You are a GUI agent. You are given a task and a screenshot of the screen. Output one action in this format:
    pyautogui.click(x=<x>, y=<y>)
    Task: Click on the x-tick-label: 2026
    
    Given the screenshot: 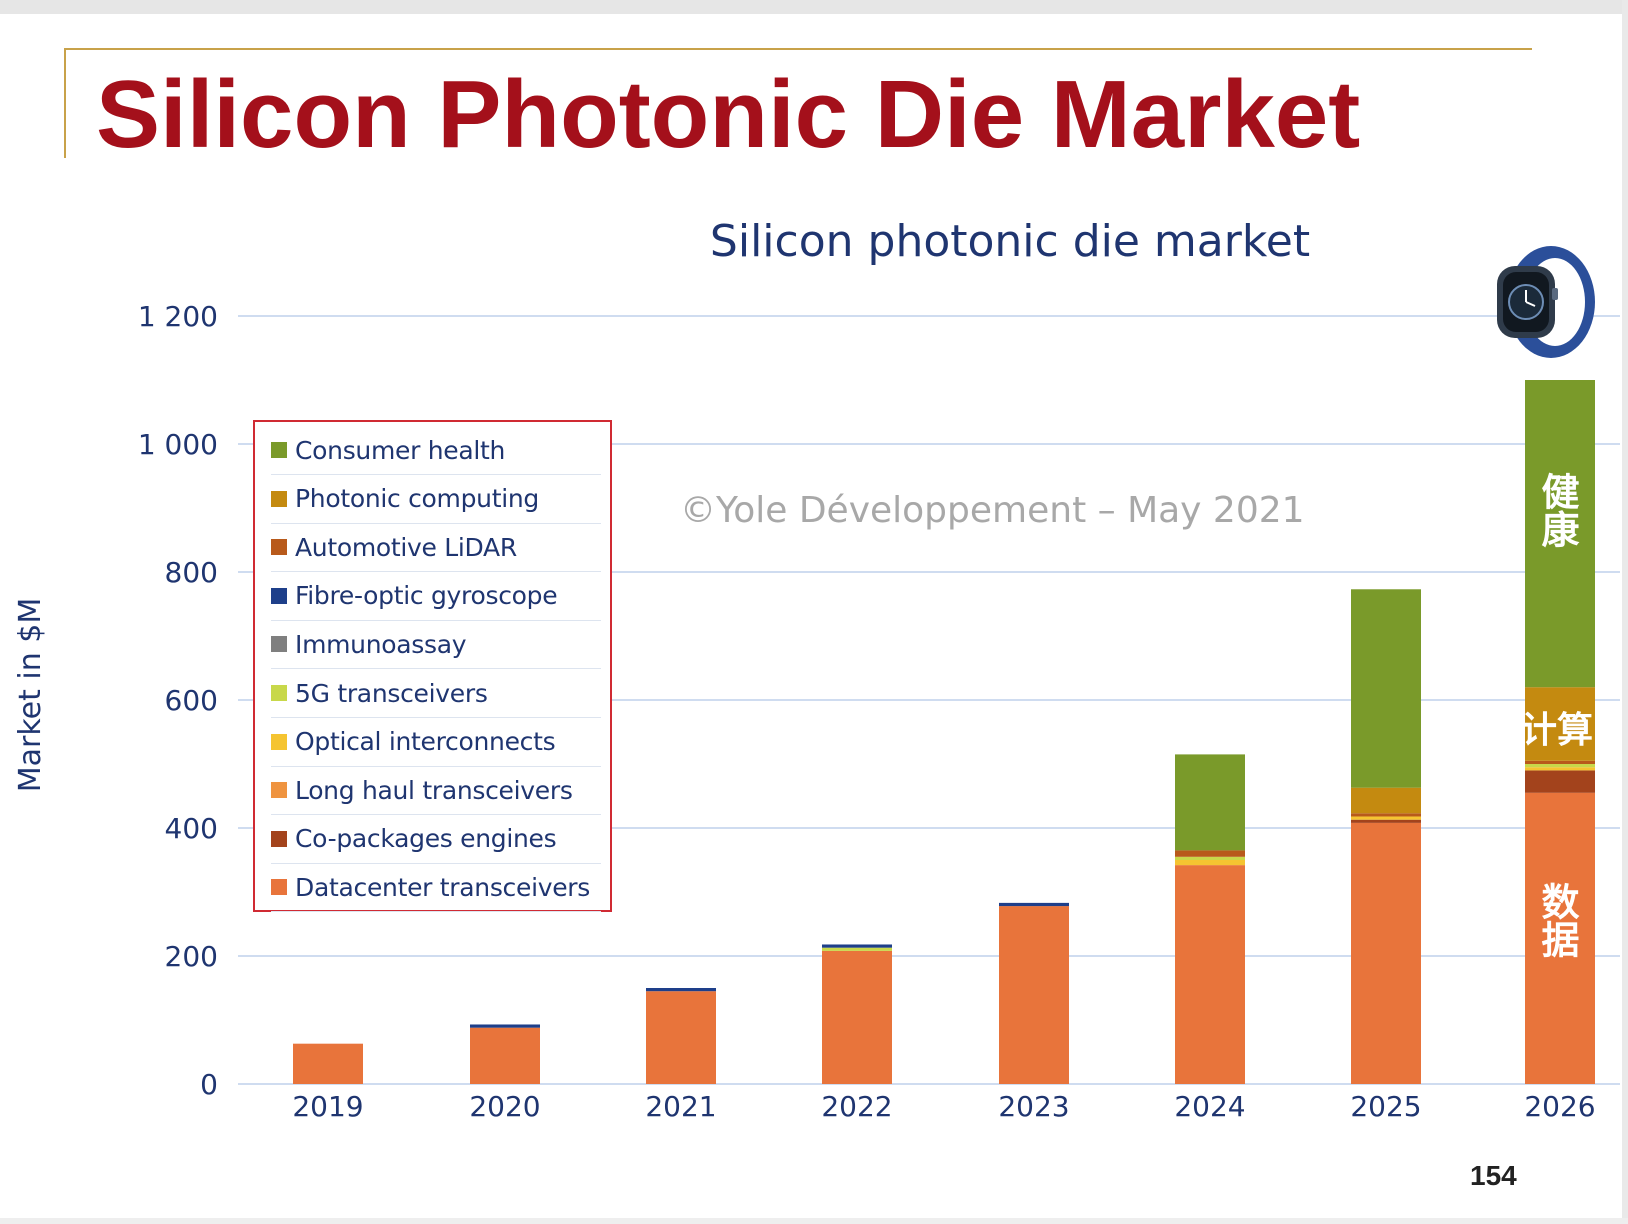 What is the action you would take?
    pyautogui.click(x=1559, y=1106)
    